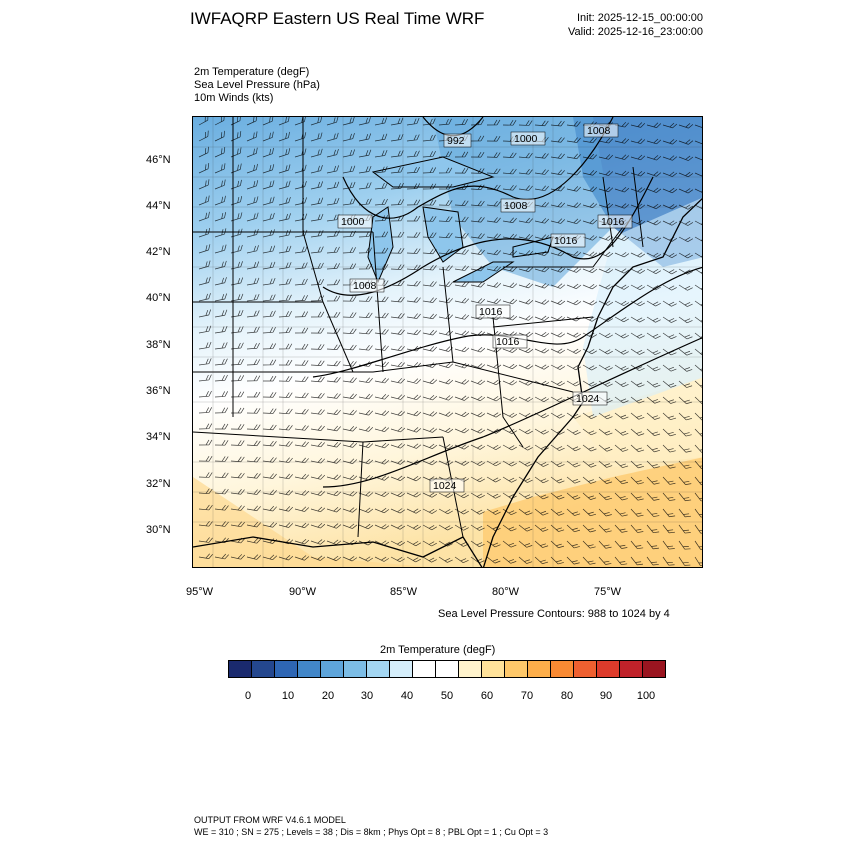  What do you see at coordinates (328, 696) in the screenshot?
I see `legend-label: 20` at bounding box center [328, 696].